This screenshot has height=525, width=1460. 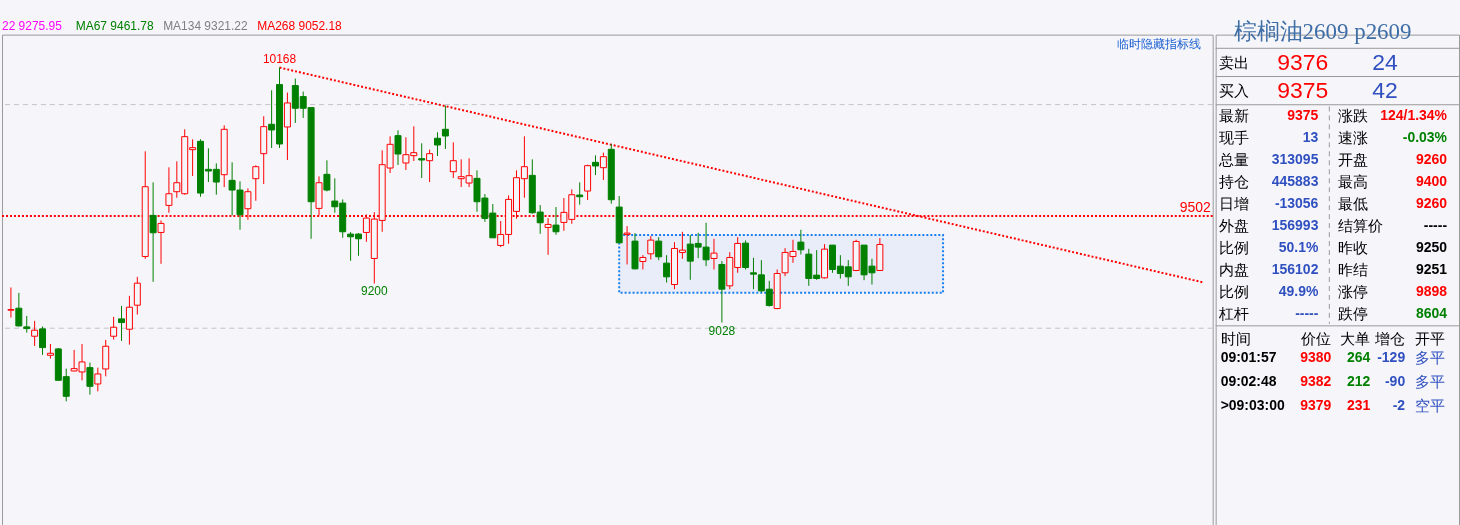 I want to click on annotation: 9028, so click(x=722, y=330).